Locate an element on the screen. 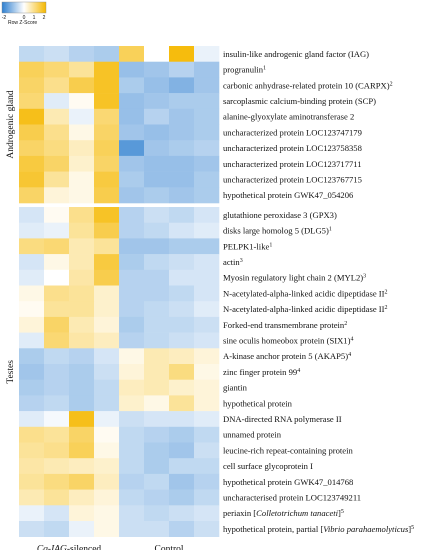 The width and height of the screenshot is (433, 550). row-label: hypothetical protein GWK47_014768 is located at coordinates (288, 482).